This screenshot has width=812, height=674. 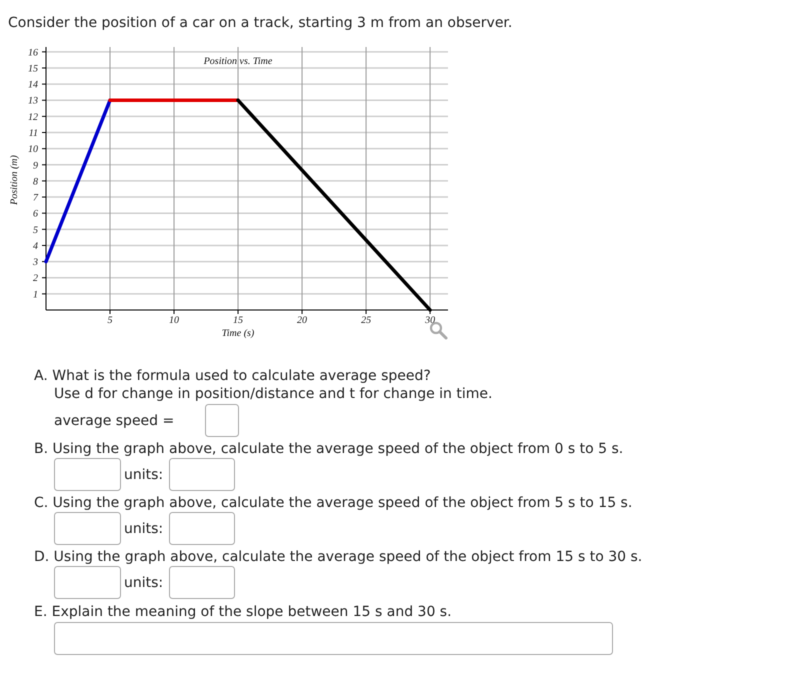 I want to click on y-tick-label: 7, so click(x=36, y=198).